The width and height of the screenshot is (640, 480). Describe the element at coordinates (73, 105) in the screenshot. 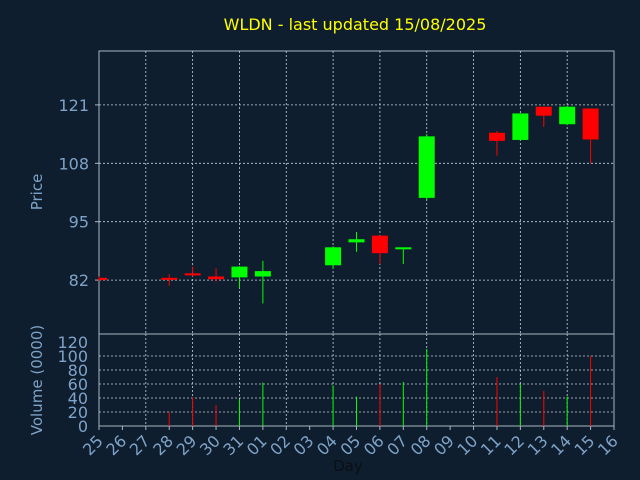

I see `price-tick-label: 121` at that location.